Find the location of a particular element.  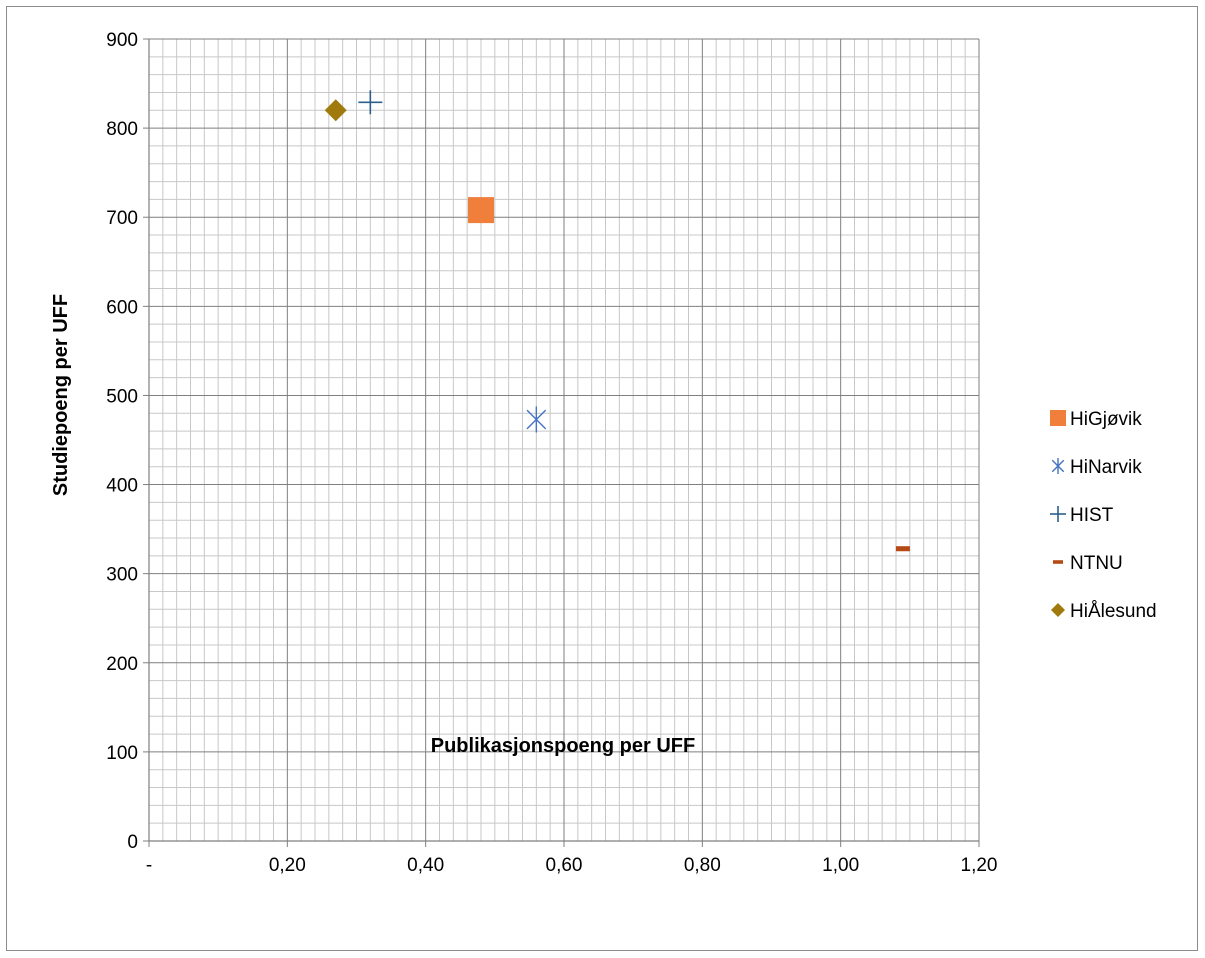

data-point-diamond is located at coordinates (335, 110).